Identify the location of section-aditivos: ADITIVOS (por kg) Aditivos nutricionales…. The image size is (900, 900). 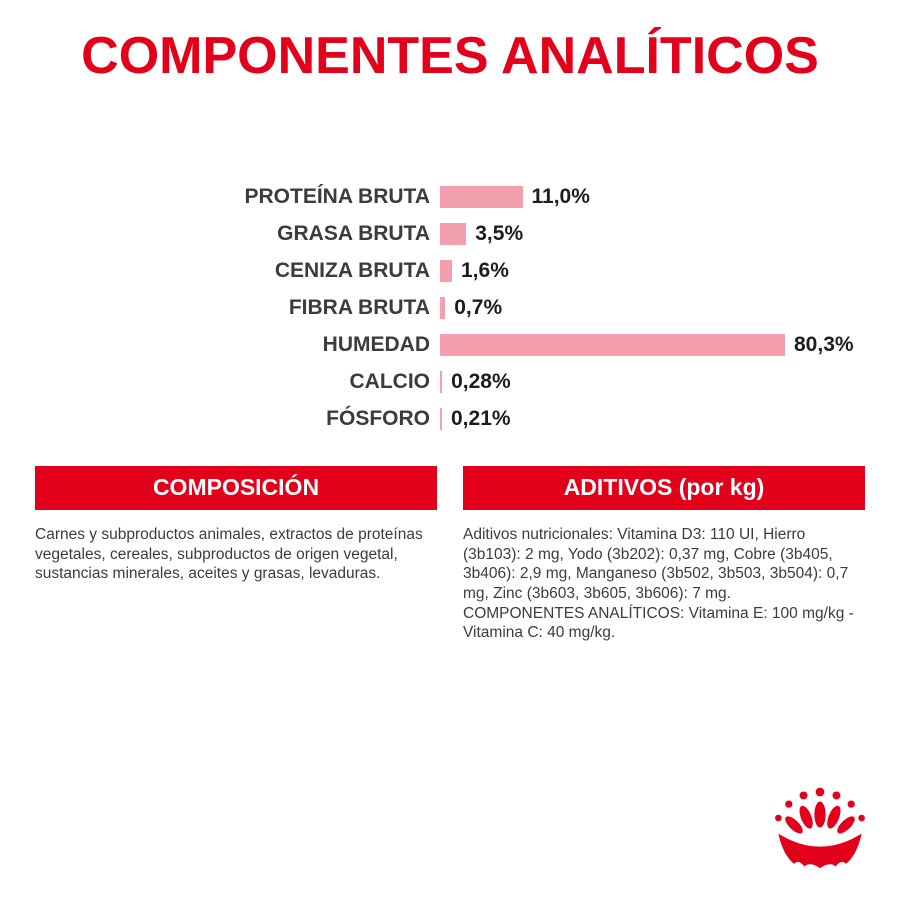
(664, 554).